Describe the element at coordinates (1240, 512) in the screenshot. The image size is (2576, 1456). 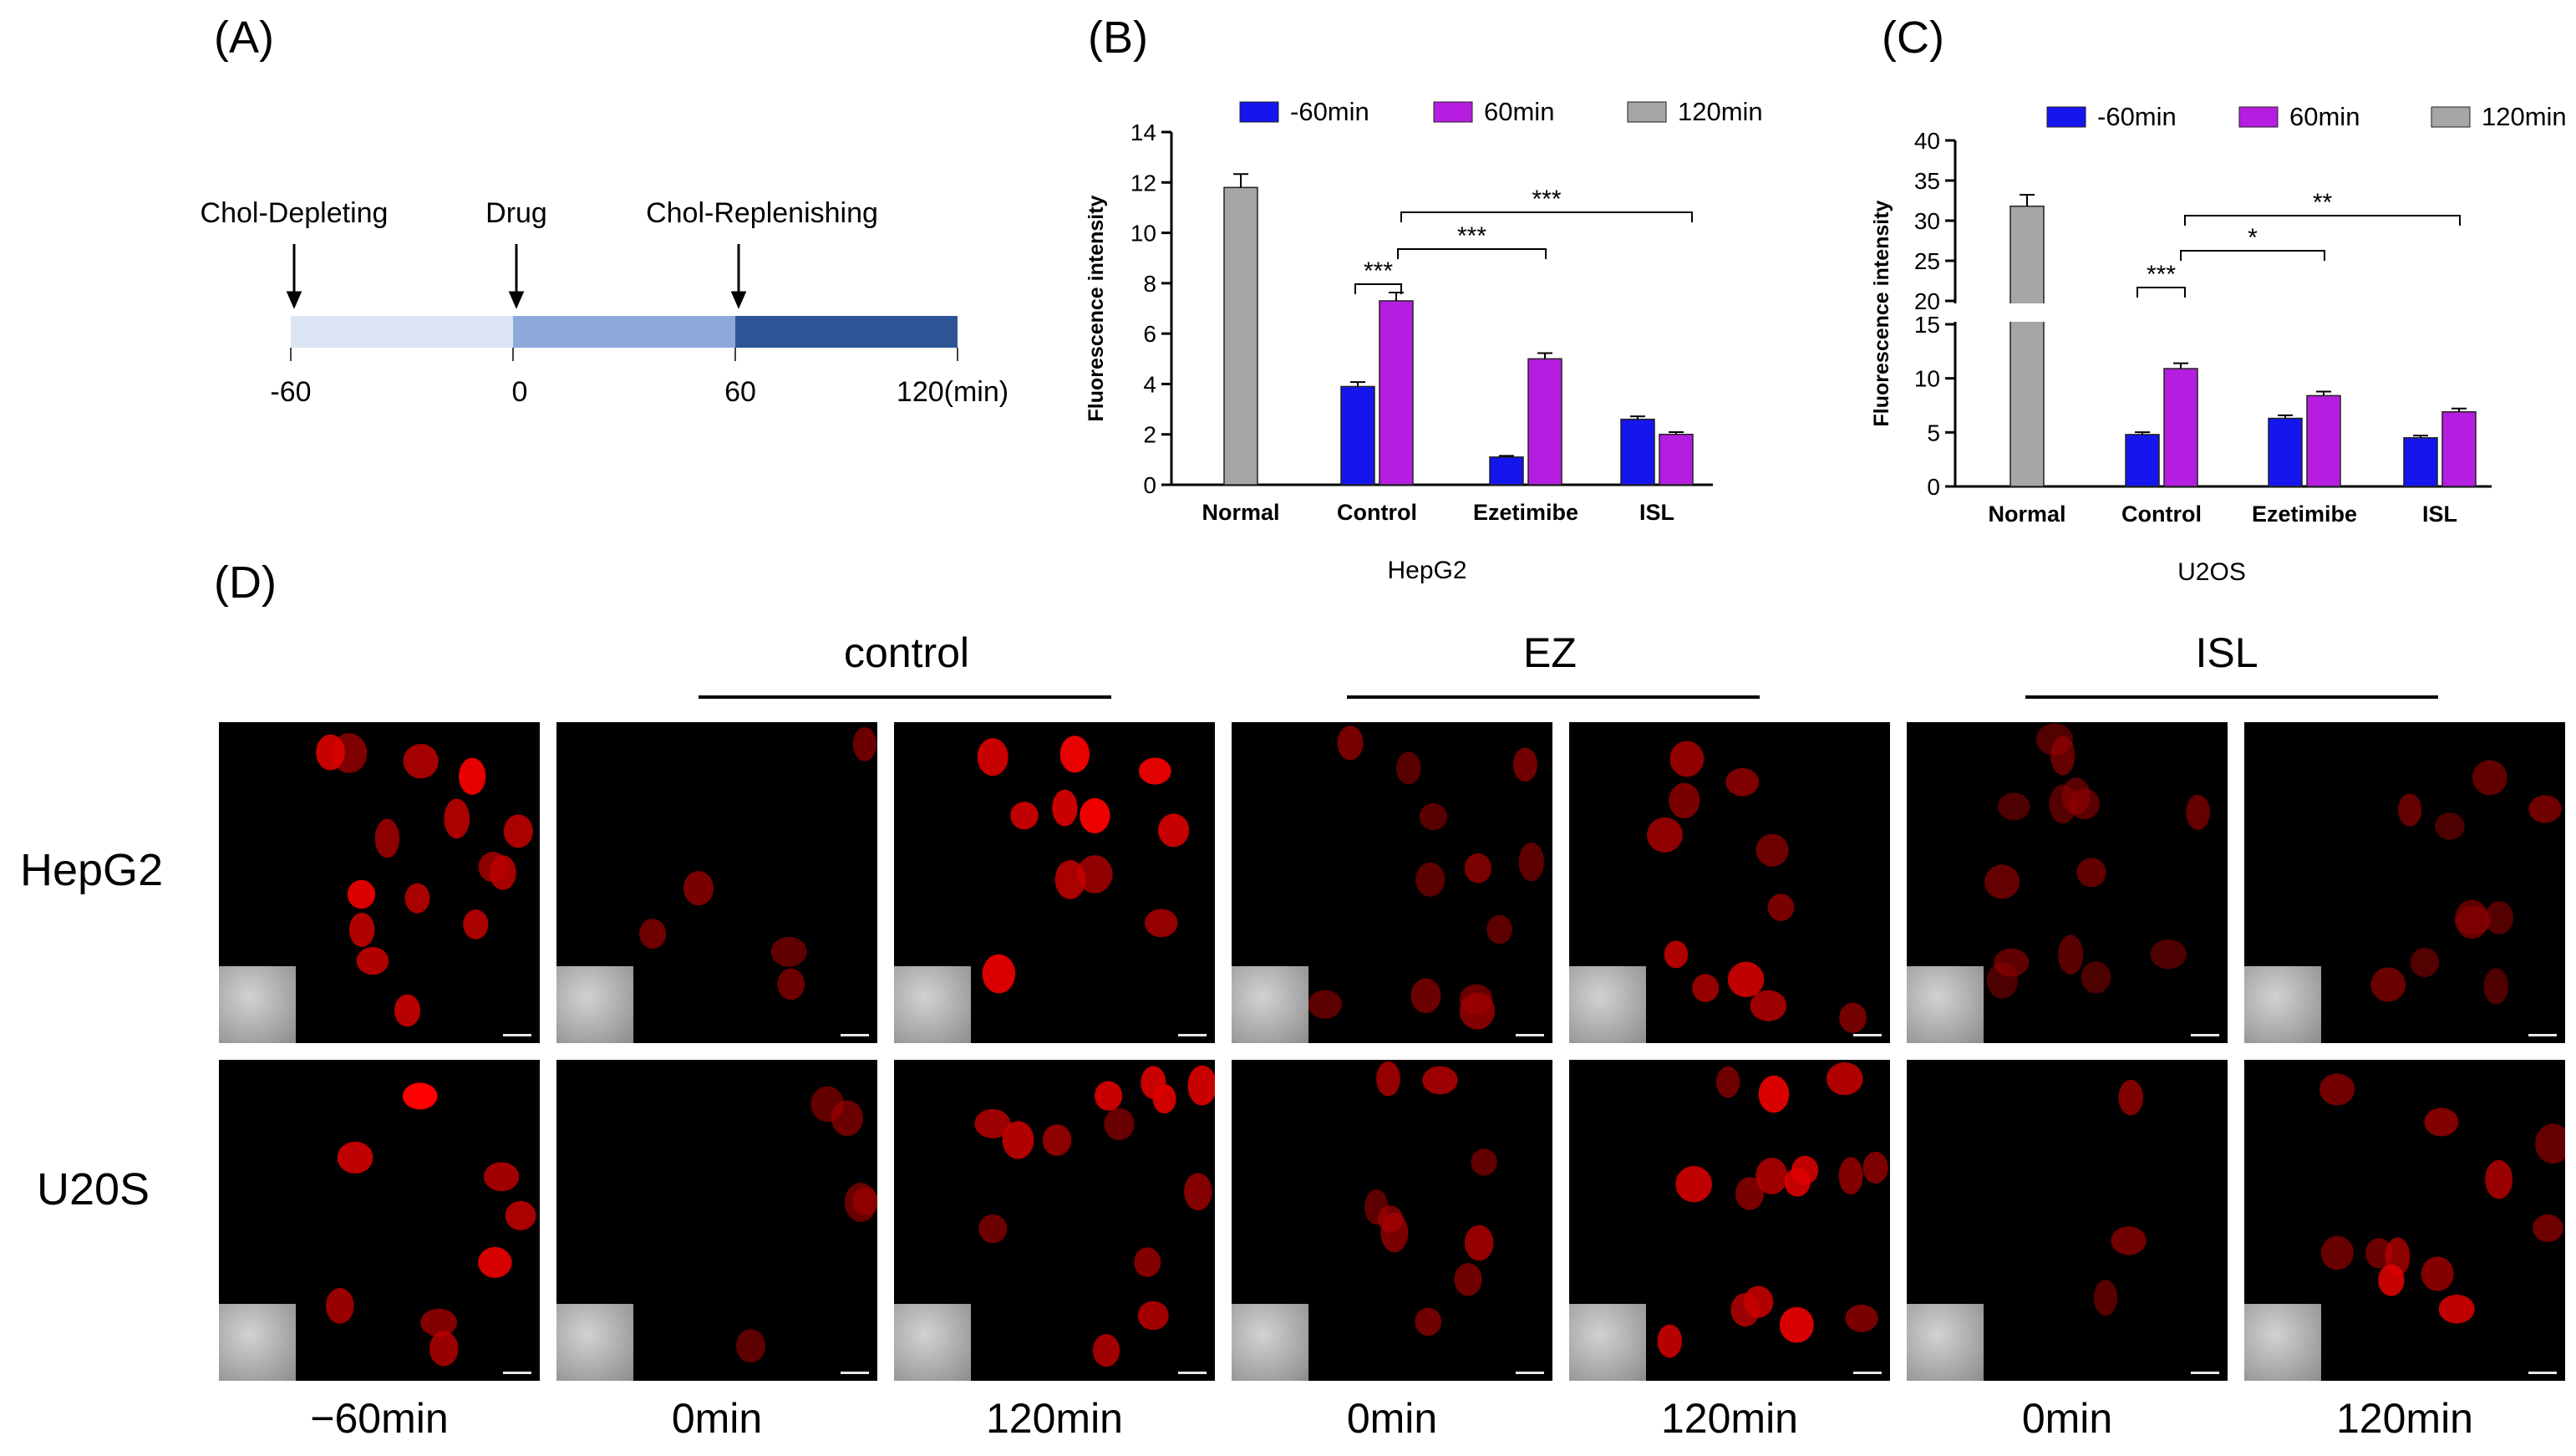
I see `x-tick-label: Normal` at that location.